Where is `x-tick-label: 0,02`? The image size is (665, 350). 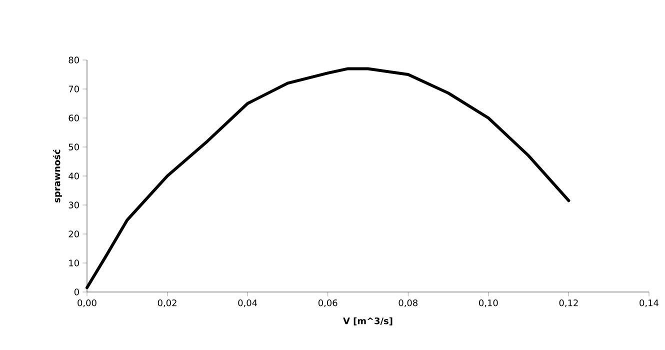
x-tick-label: 0,02 is located at coordinates (167, 303).